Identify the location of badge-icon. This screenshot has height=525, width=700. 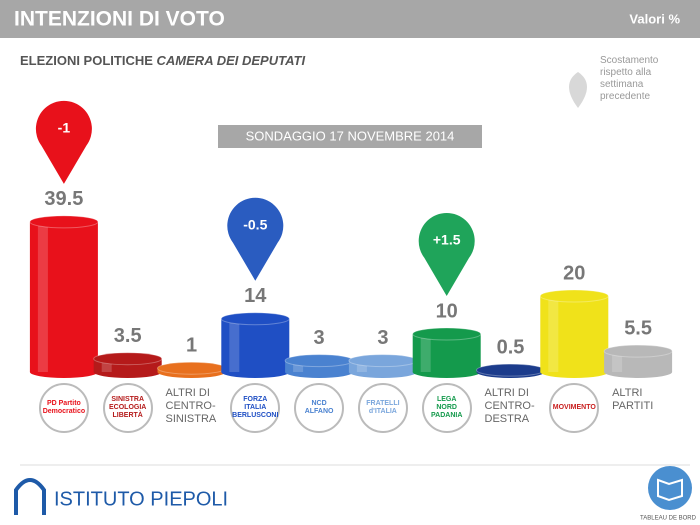
(670, 488).